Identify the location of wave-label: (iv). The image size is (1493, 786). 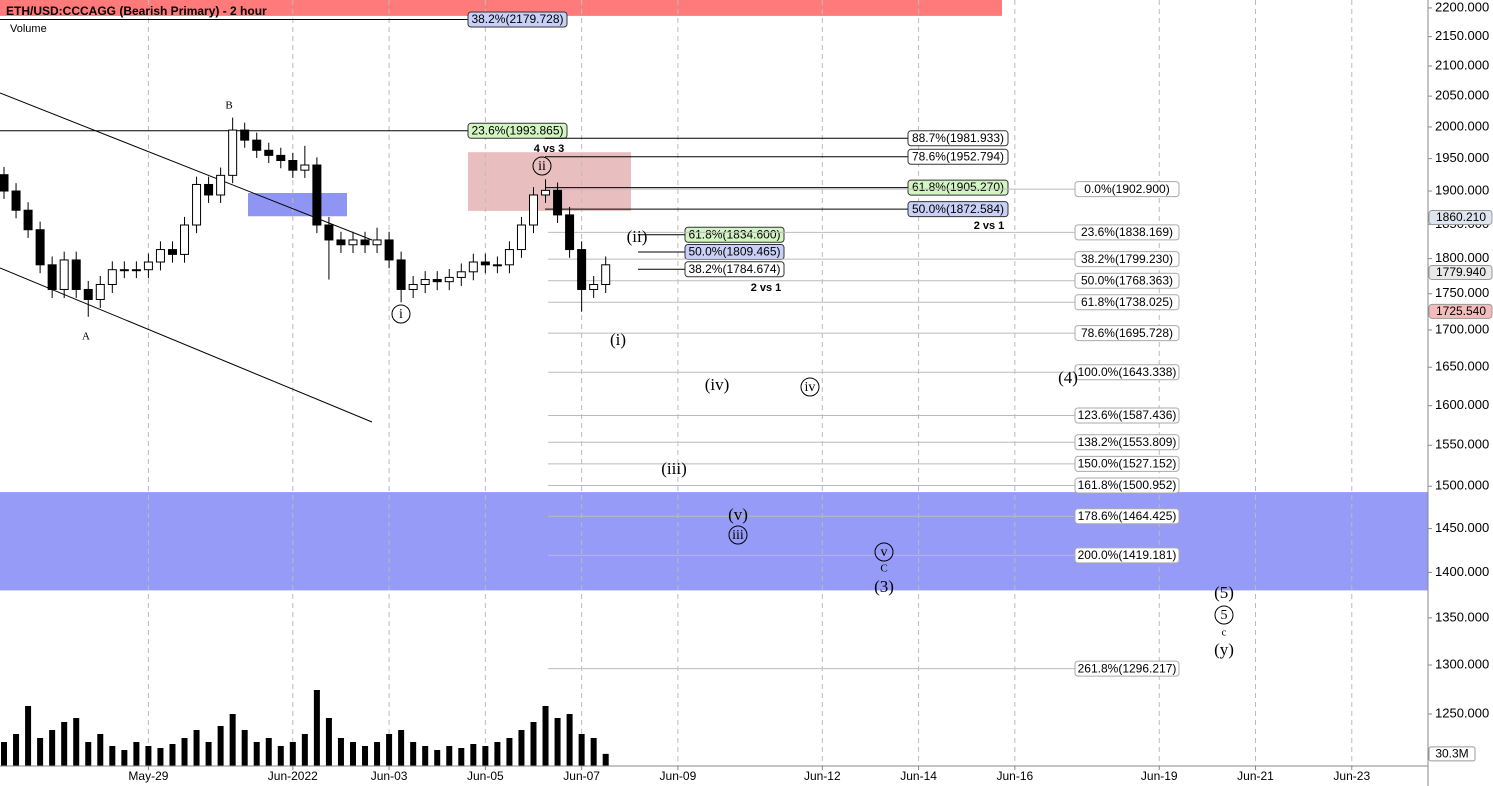
(717, 384).